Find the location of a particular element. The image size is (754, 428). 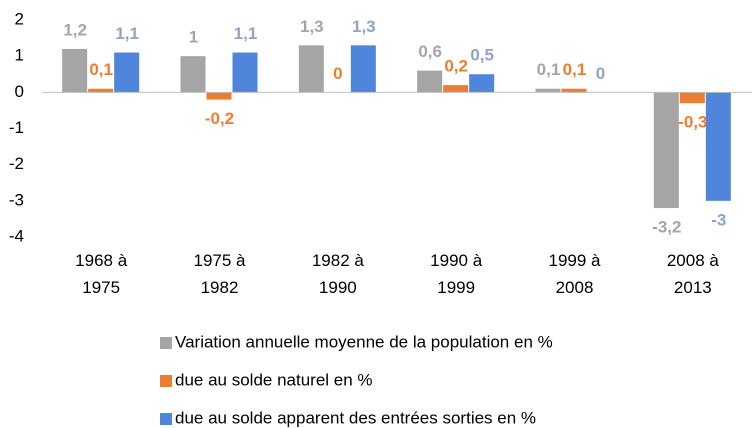

data-label: -0,3 is located at coordinates (692, 122).